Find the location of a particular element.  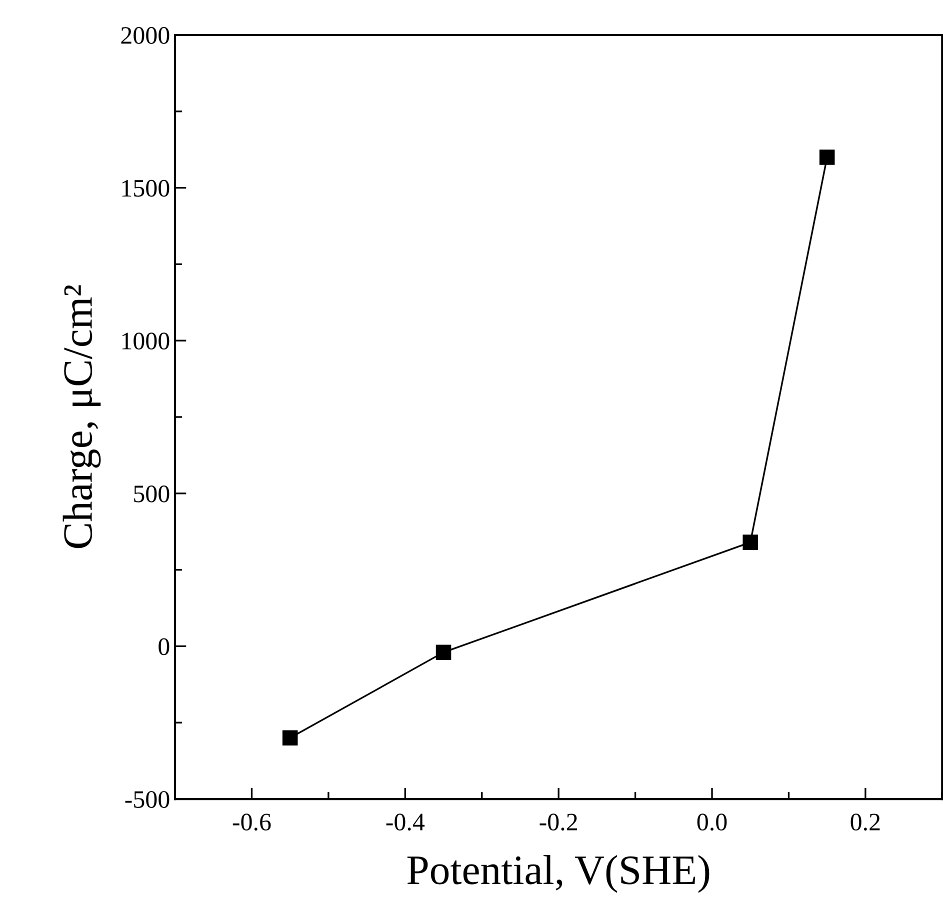

y-tick-label: 500 is located at coordinates (152, 493).